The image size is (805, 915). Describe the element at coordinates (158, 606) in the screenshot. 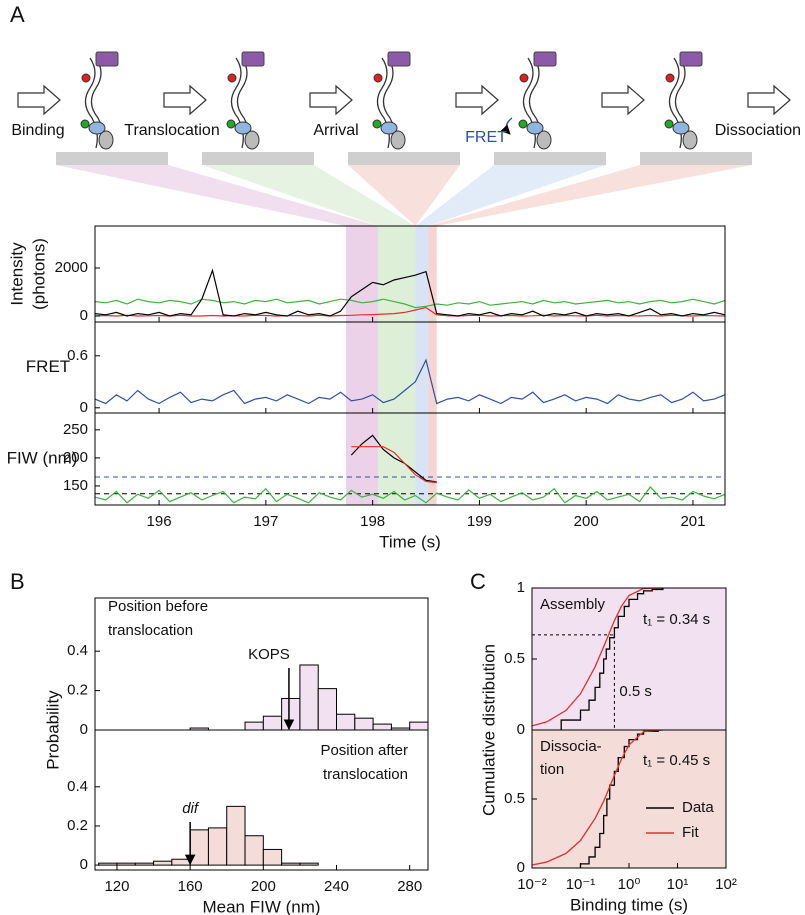

I see `annotation: Position before` at that location.